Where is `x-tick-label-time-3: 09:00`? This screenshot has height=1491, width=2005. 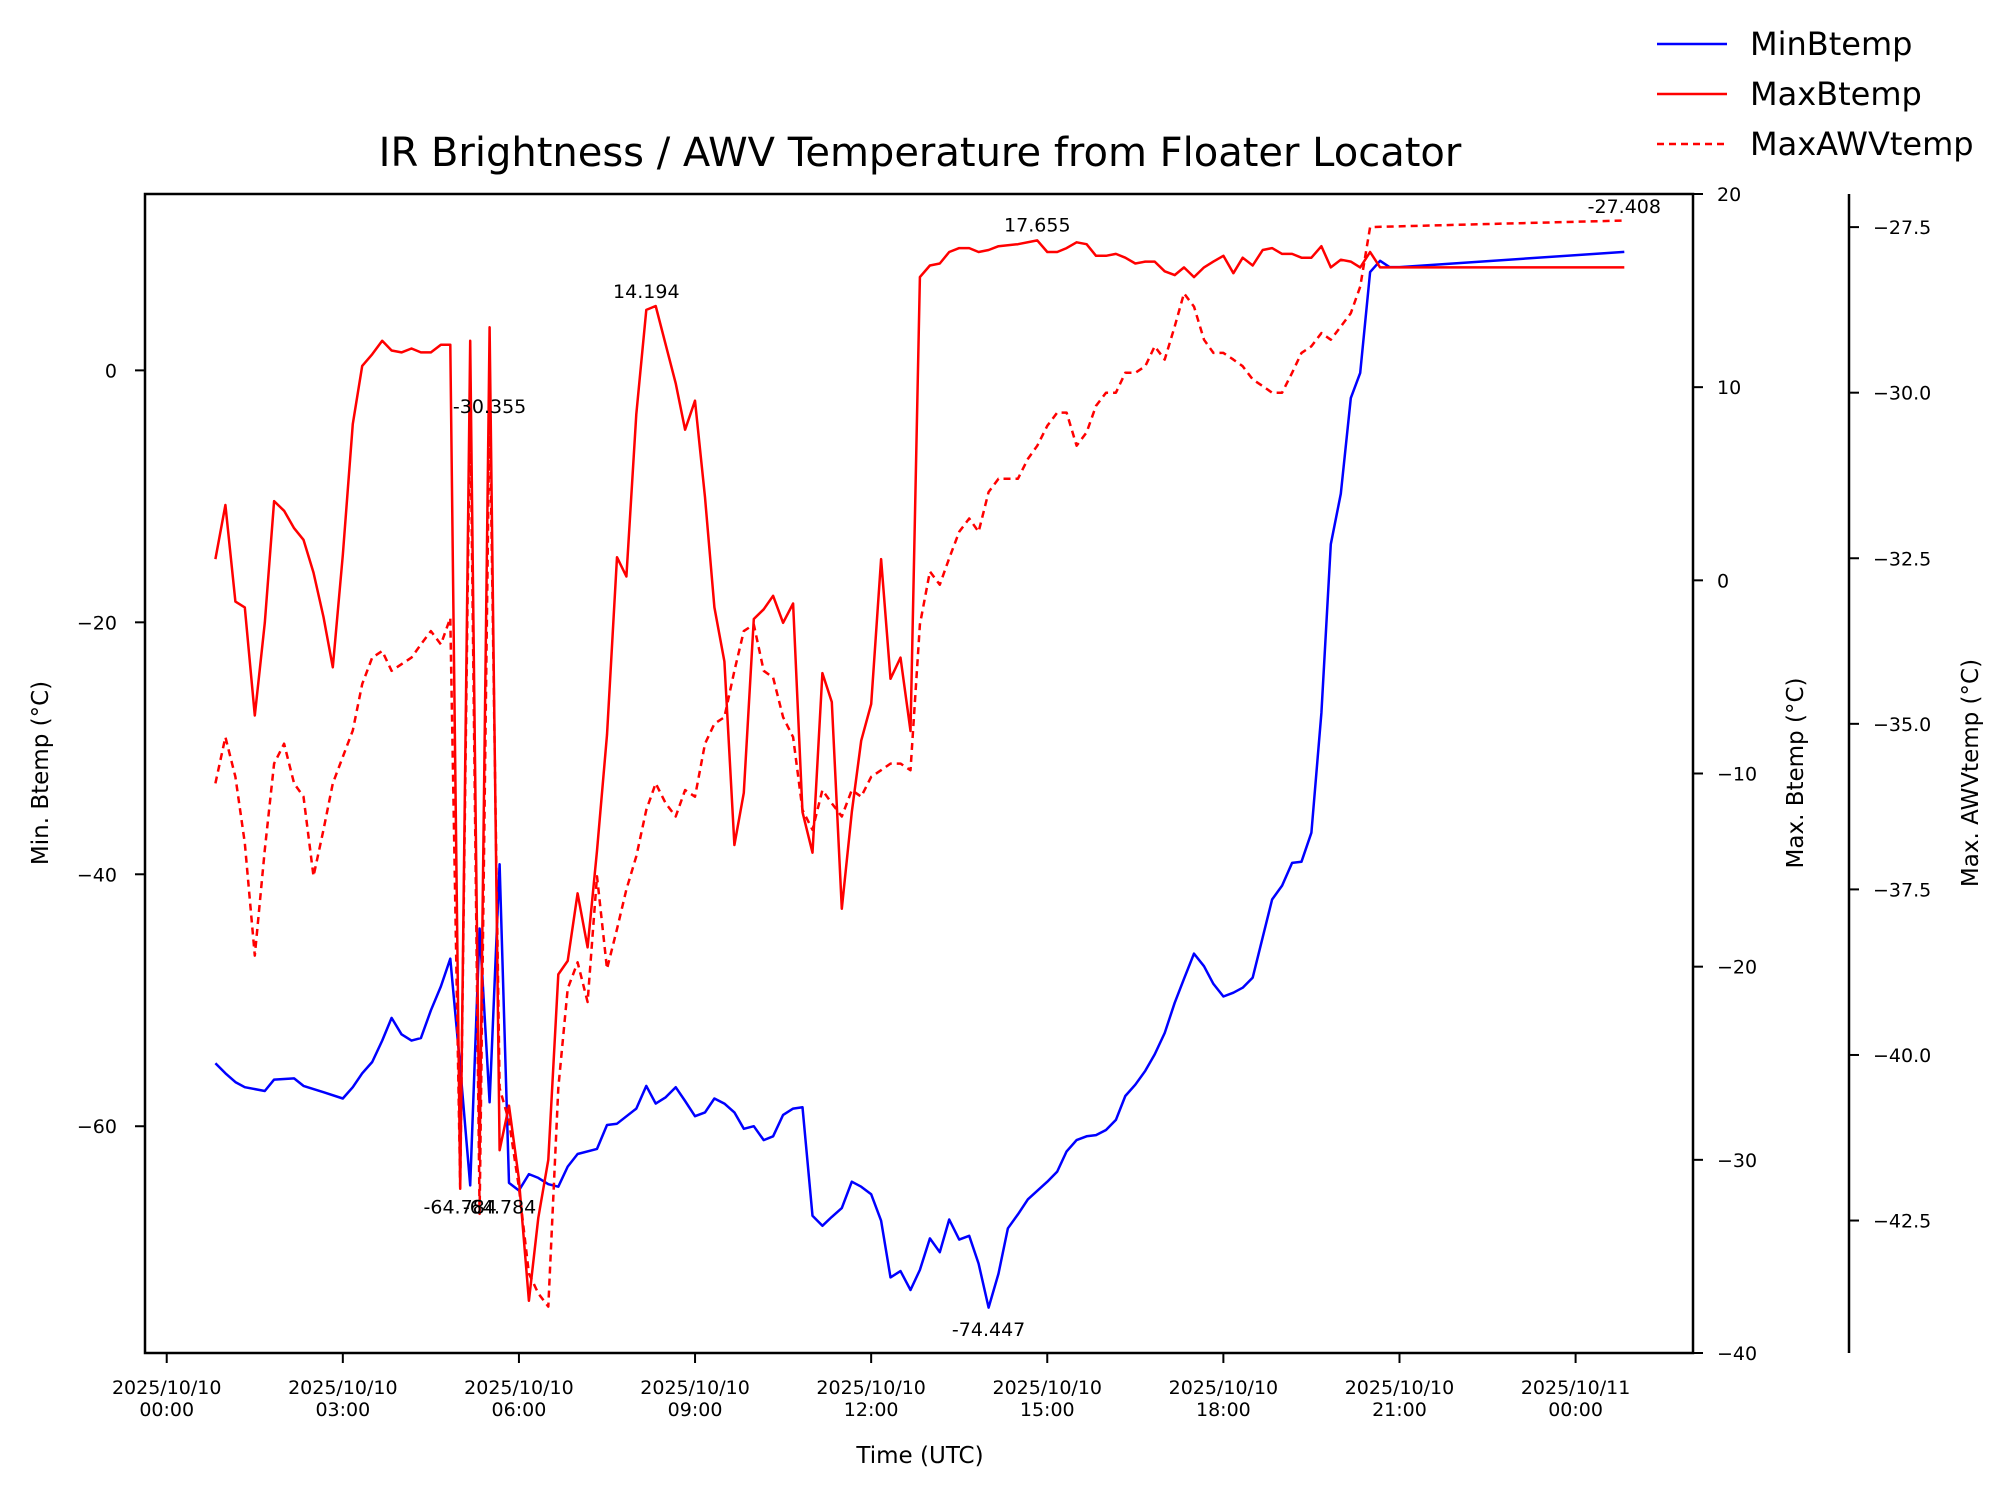
x-tick-label-time-3: 09:00 is located at coordinates (695, 1410).